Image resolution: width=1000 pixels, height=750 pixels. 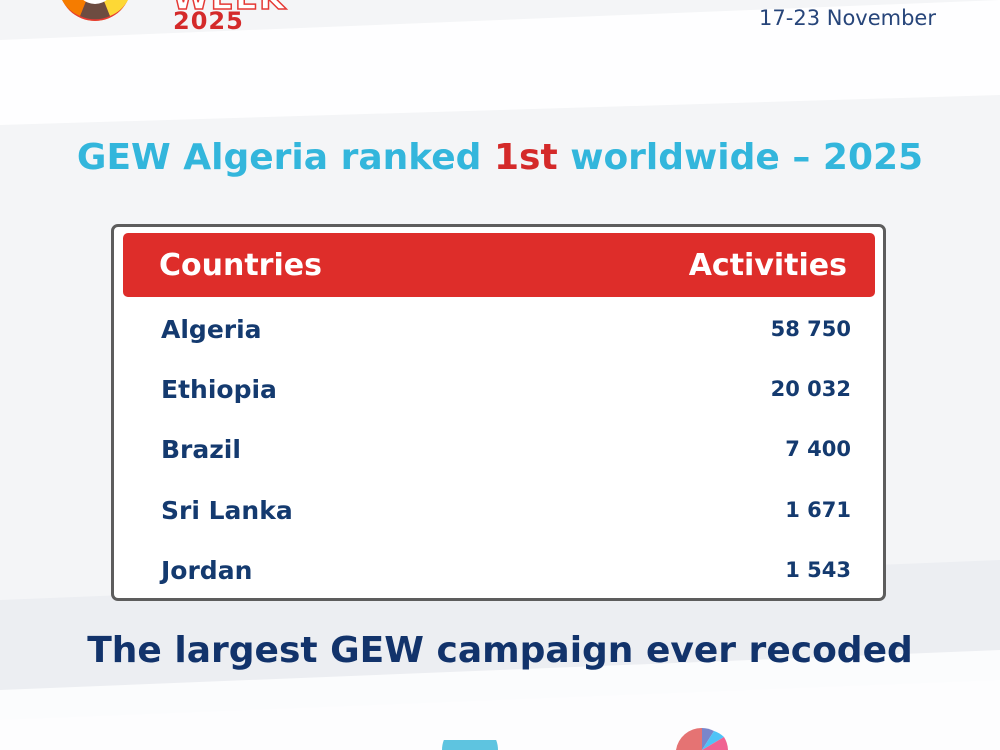 I want to click on logo-word: WEEK, so click(x=228, y=9).